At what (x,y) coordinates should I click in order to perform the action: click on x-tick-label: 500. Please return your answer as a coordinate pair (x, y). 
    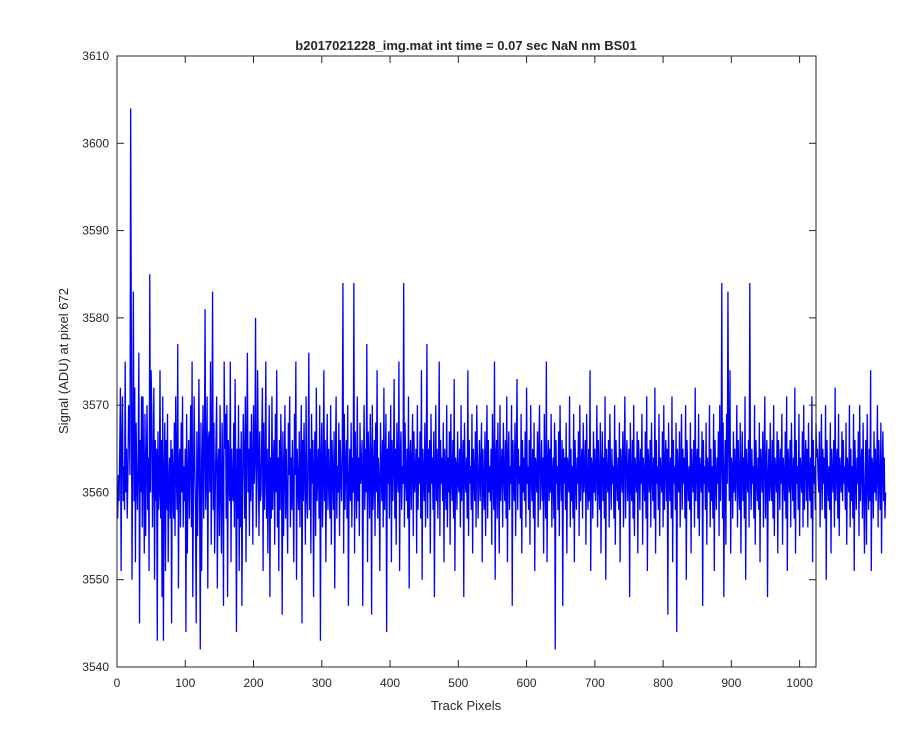
    Looking at the image, I should click on (458, 683).